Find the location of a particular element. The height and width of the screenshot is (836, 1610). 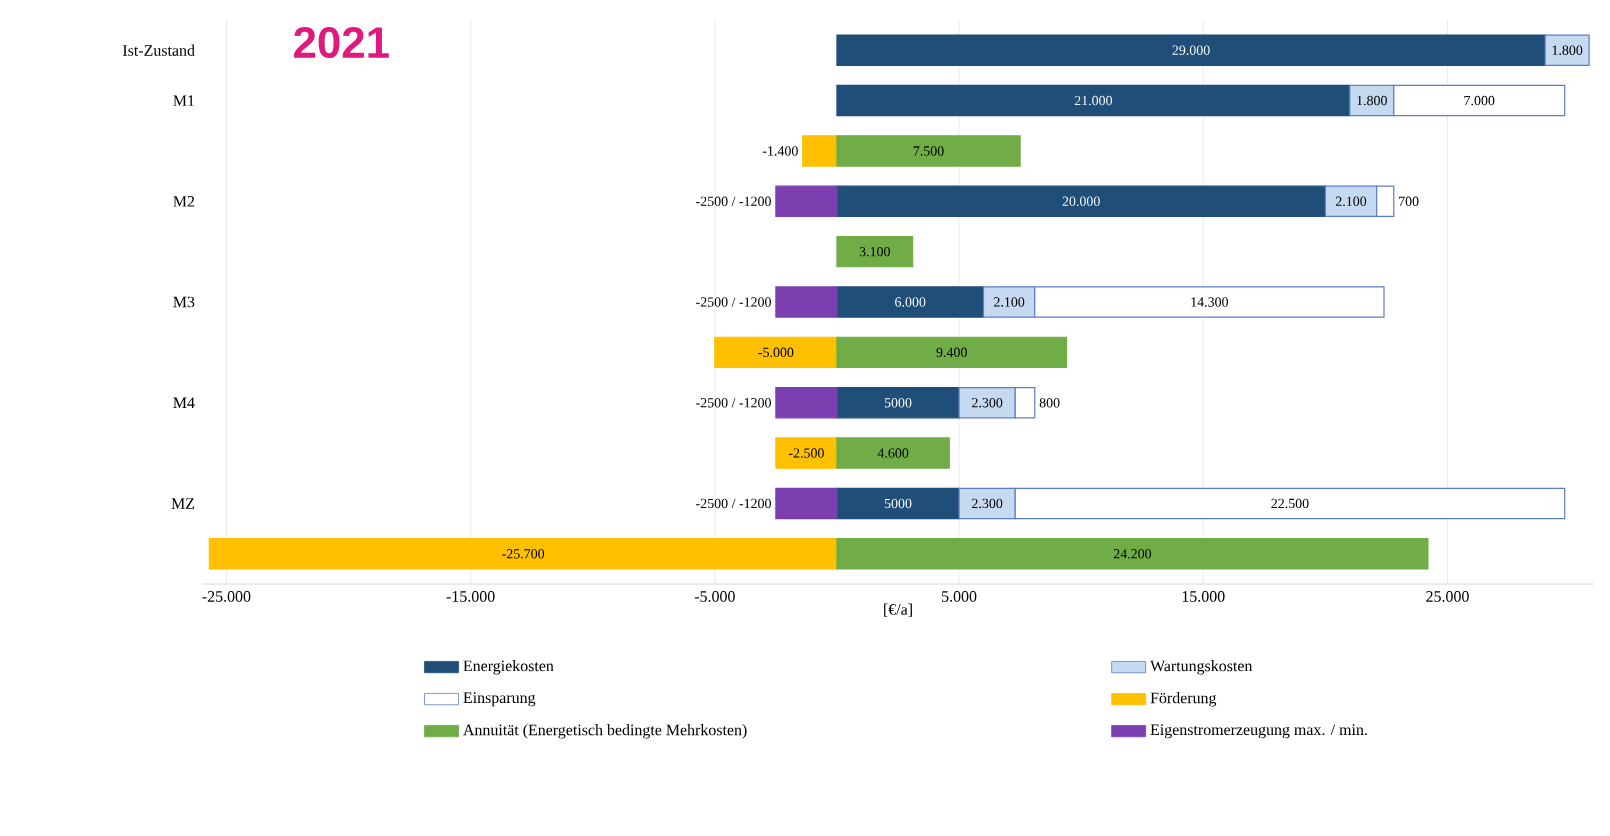

chart-title: 2021 is located at coordinates (341, 43).